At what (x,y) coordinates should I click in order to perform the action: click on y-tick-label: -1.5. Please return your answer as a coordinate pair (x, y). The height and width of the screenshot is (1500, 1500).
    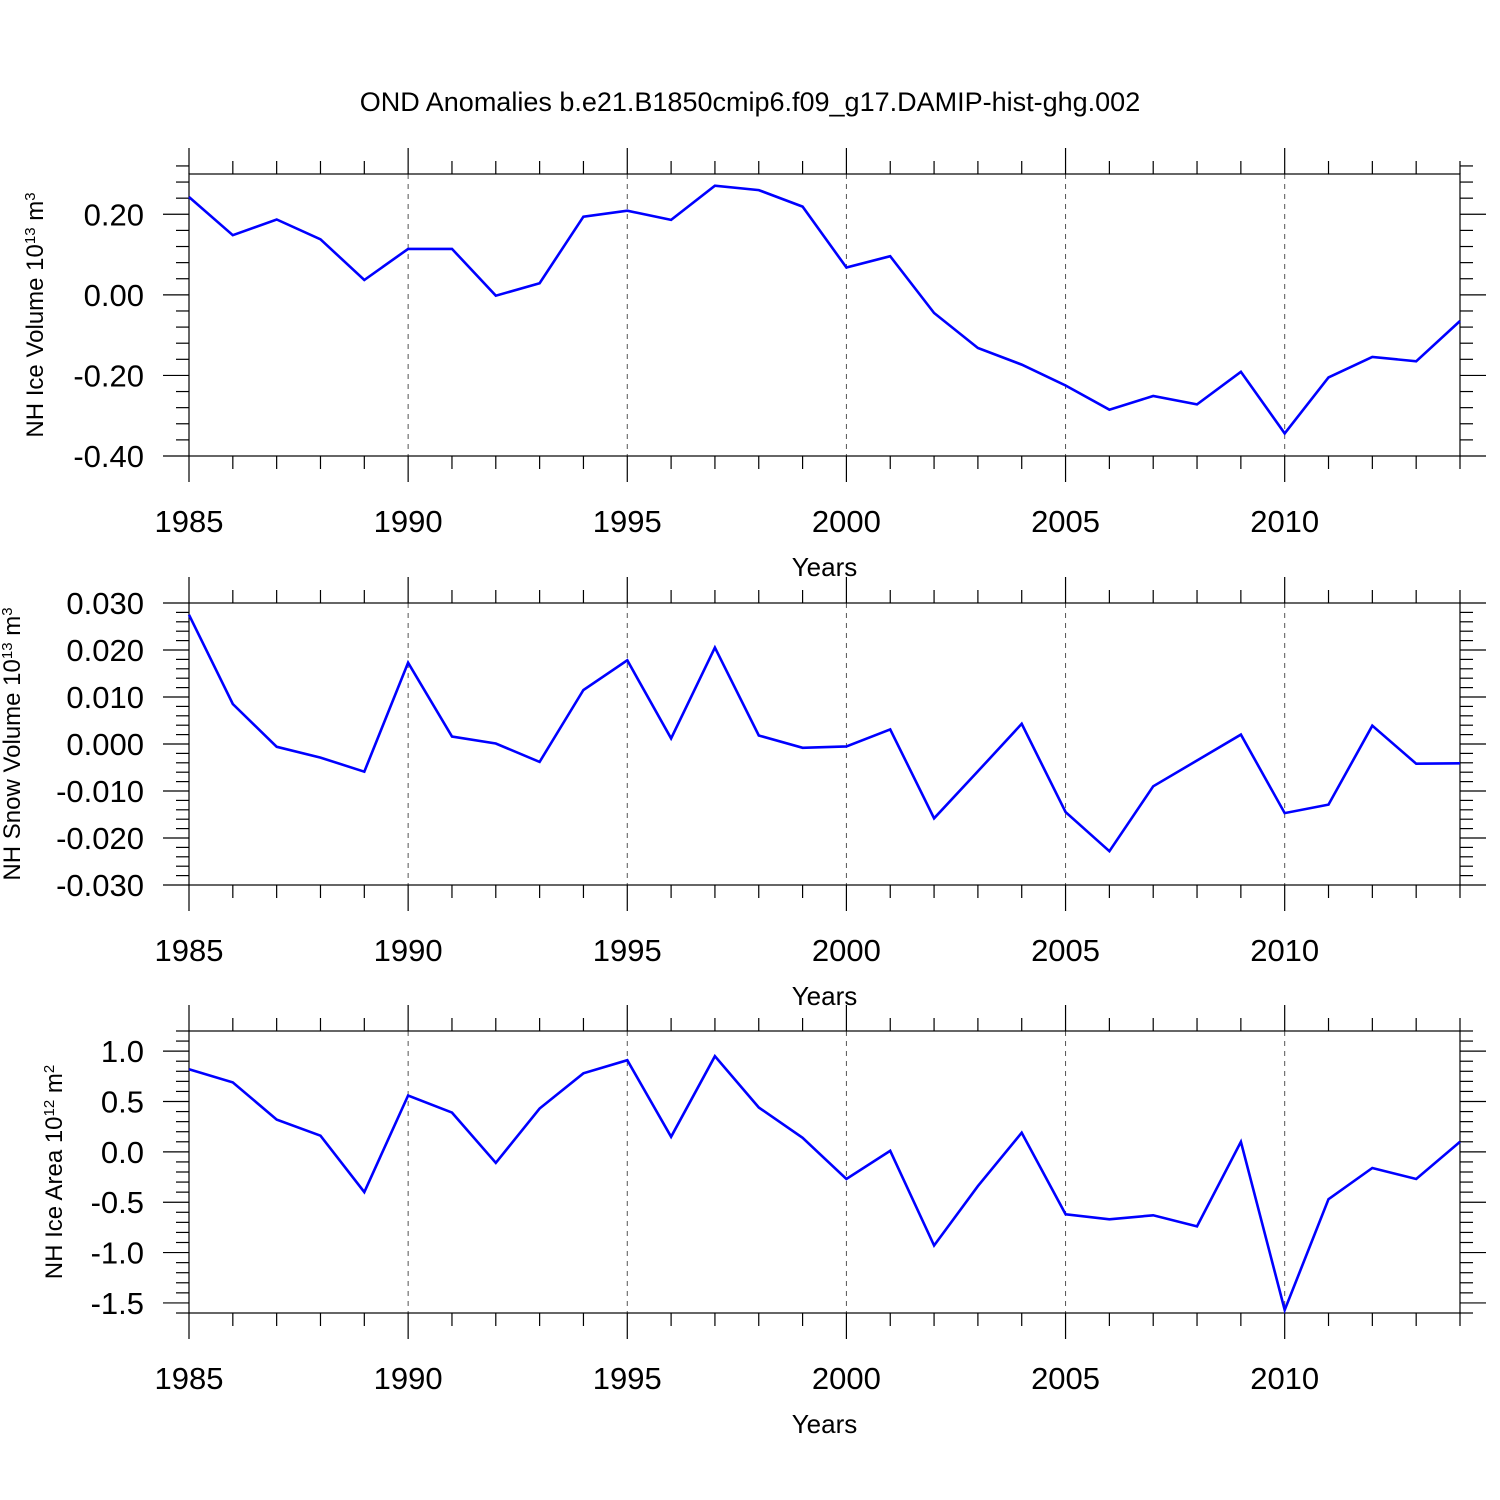
    Looking at the image, I should click on (117, 1303).